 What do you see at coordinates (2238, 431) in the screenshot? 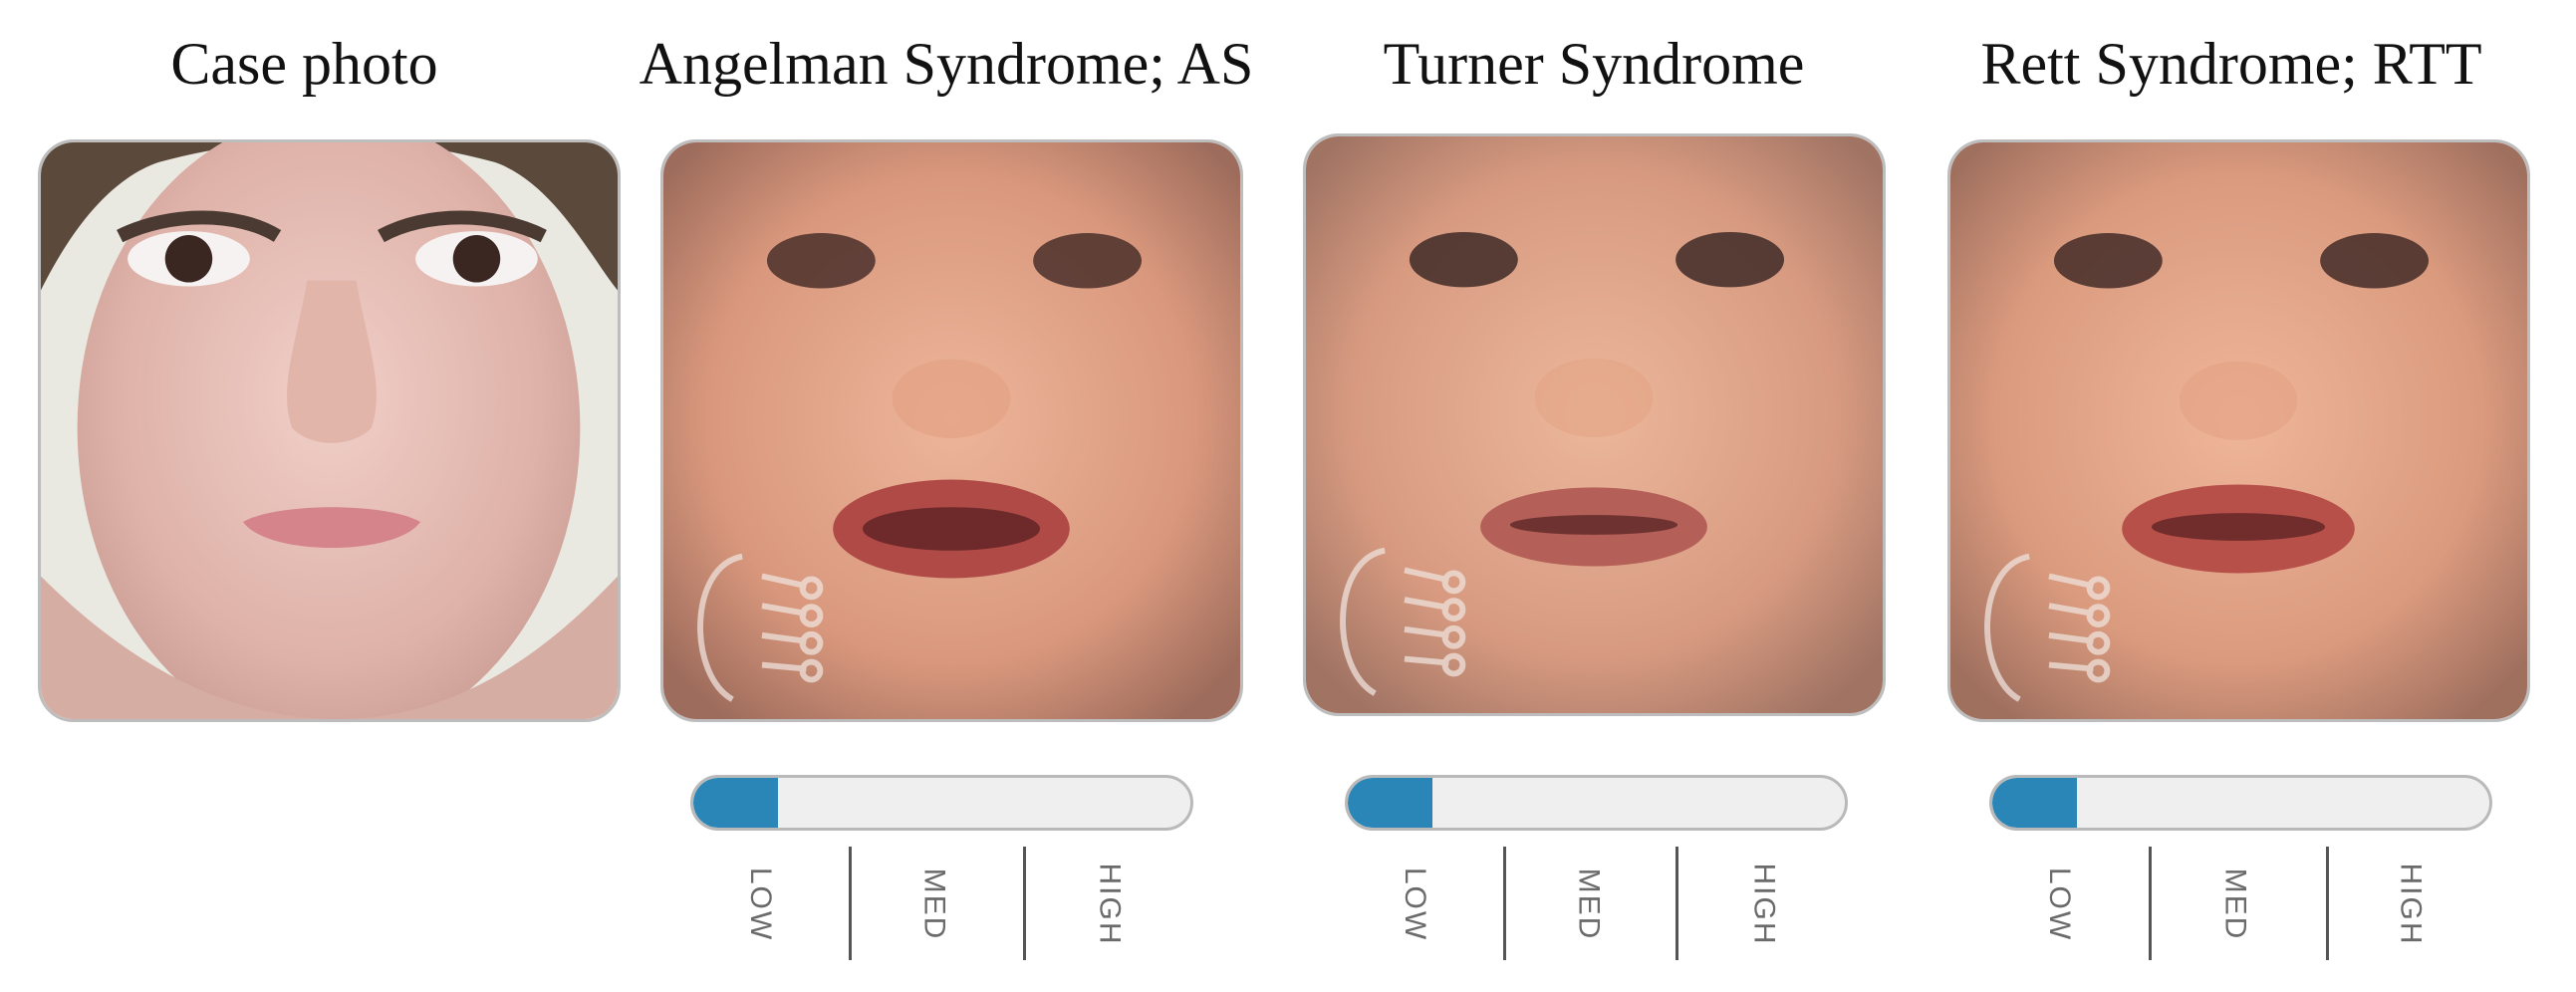
I see `gestalt-composite-rett` at bounding box center [2238, 431].